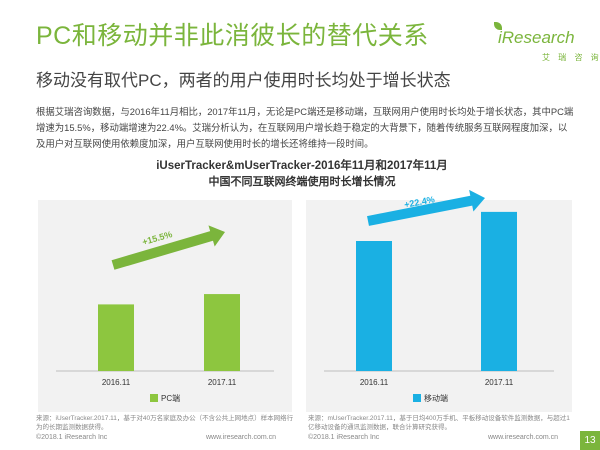 This screenshot has height=450, width=600. I want to click on copyright-left: ©2018.1 iResearch Inc, so click(72, 437).